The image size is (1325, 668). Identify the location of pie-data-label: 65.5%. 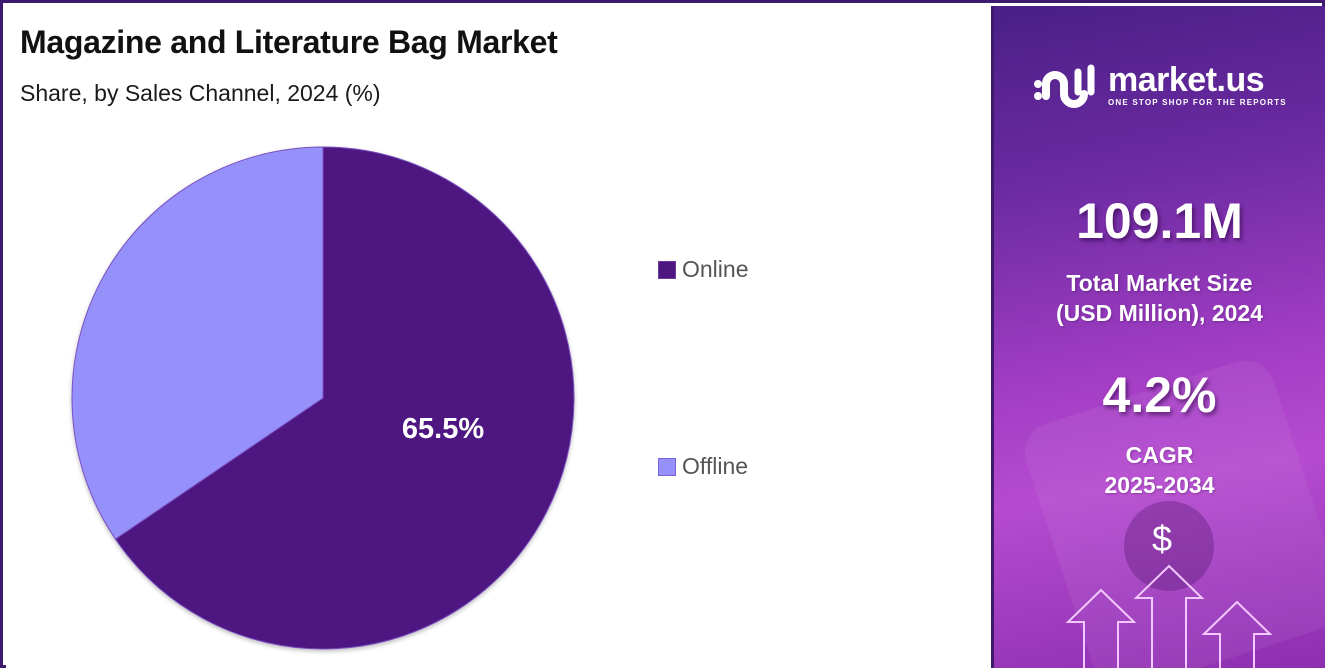
(443, 429).